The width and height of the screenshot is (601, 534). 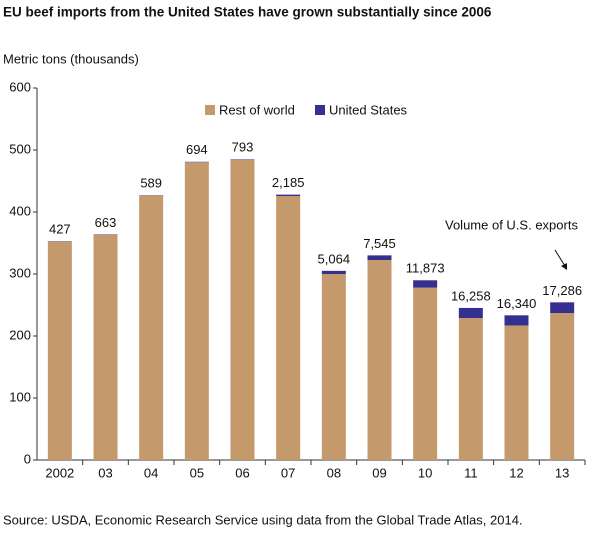 I want to click on y-tick-label: 0, so click(x=27, y=458).